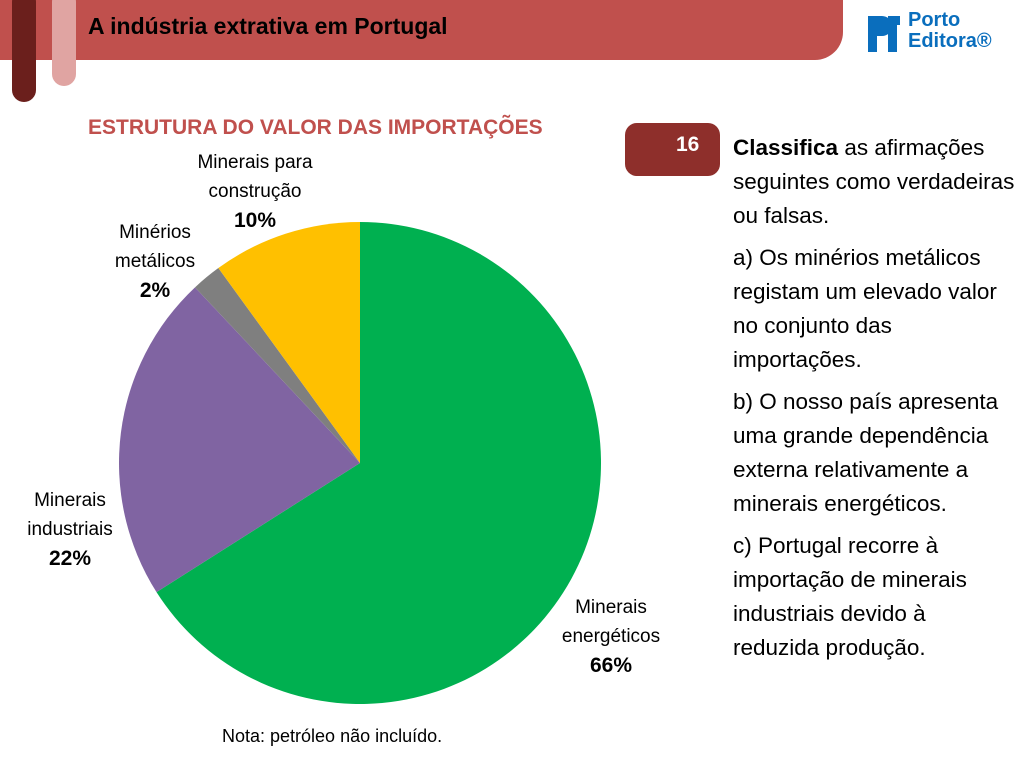 The height and width of the screenshot is (768, 1024). I want to click on page-title: A indústria extrativa em Portugal, so click(268, 26).